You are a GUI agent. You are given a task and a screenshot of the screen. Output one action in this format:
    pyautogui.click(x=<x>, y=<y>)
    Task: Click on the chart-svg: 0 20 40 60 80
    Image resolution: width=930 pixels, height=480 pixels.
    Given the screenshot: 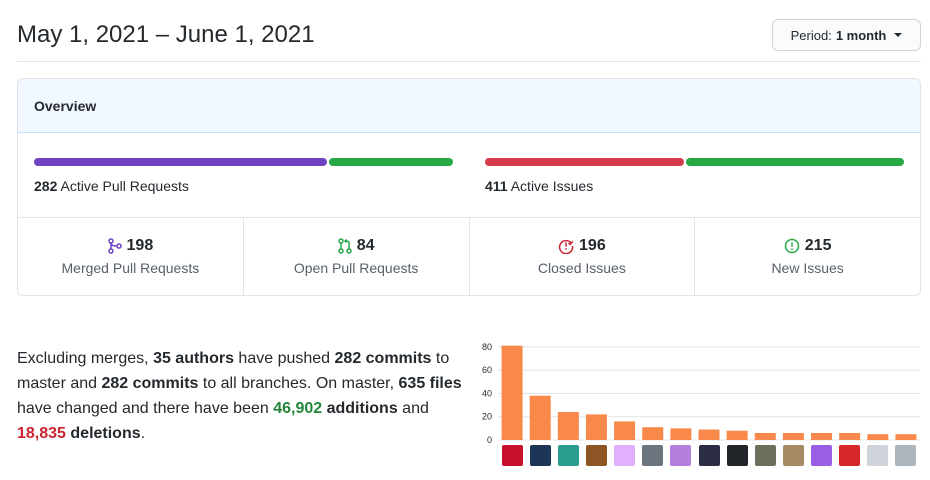 What is the action you would take?
    pyautogui.click(x=701, y=393)
    